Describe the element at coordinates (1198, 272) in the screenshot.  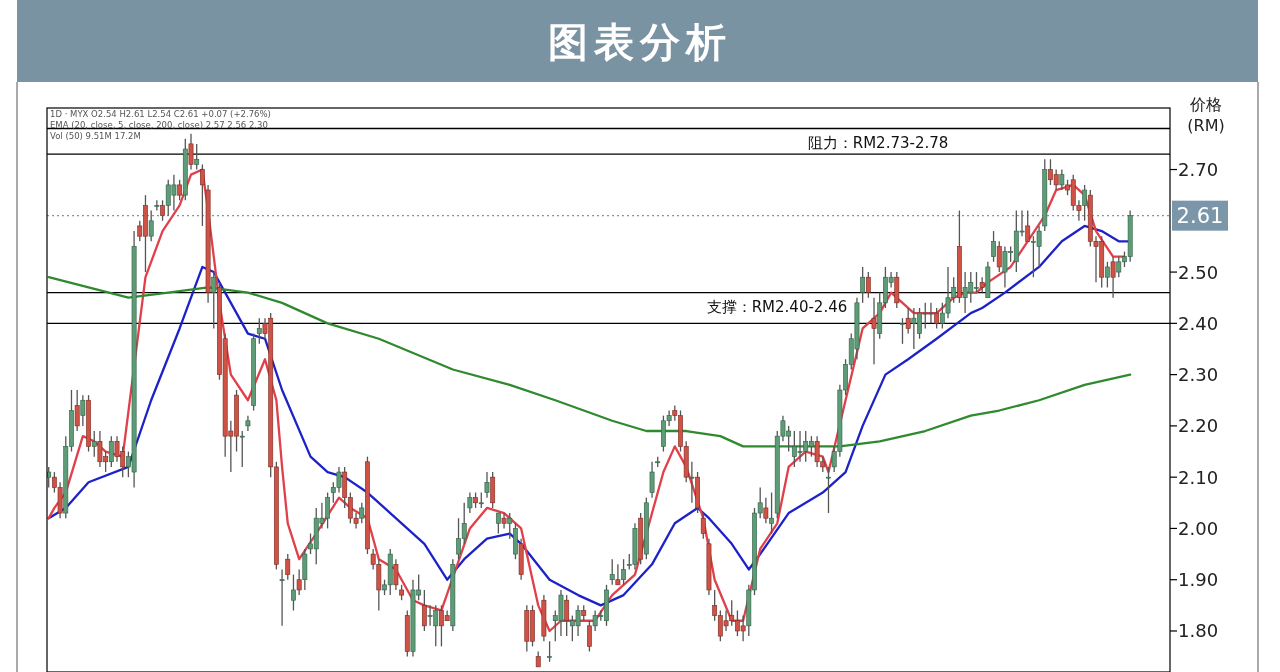
I see `ytick: 2.50` at that location.